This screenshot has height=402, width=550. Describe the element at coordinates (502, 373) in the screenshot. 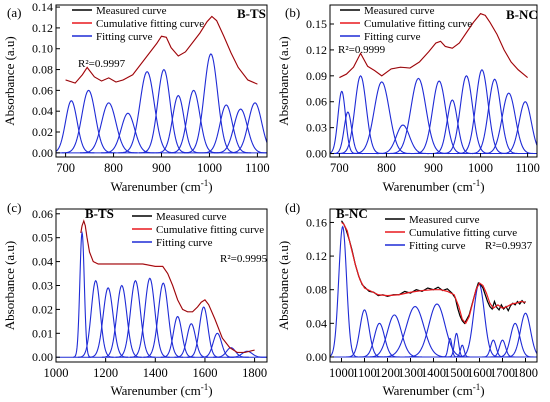

I see `x-tick-label: 1700` at that location.